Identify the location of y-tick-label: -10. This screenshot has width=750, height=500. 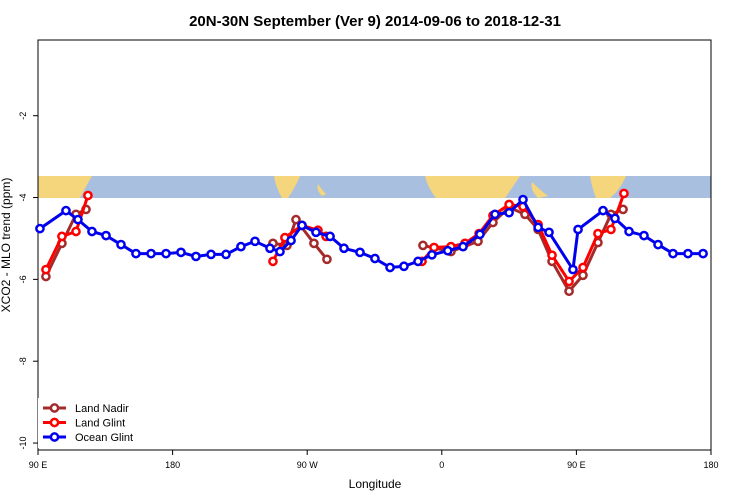
(23, 443).